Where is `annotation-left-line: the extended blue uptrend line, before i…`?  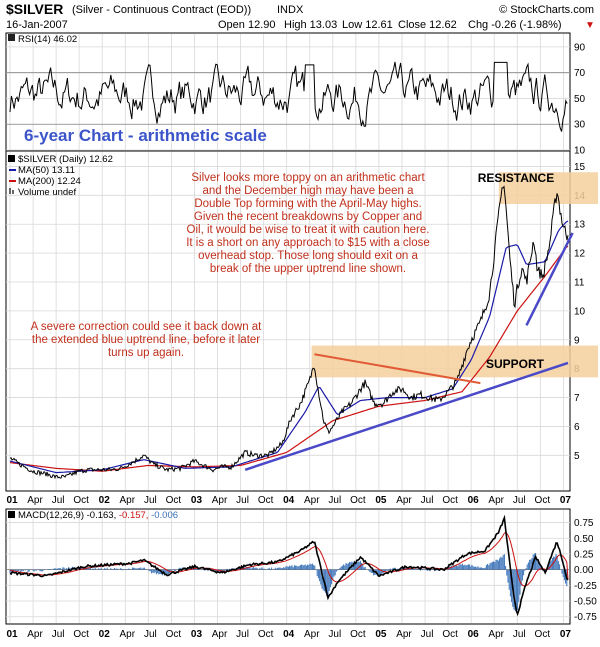
annotation-left-line: the extended blue uptrend line, before i… is located at coordinates (146, 340).